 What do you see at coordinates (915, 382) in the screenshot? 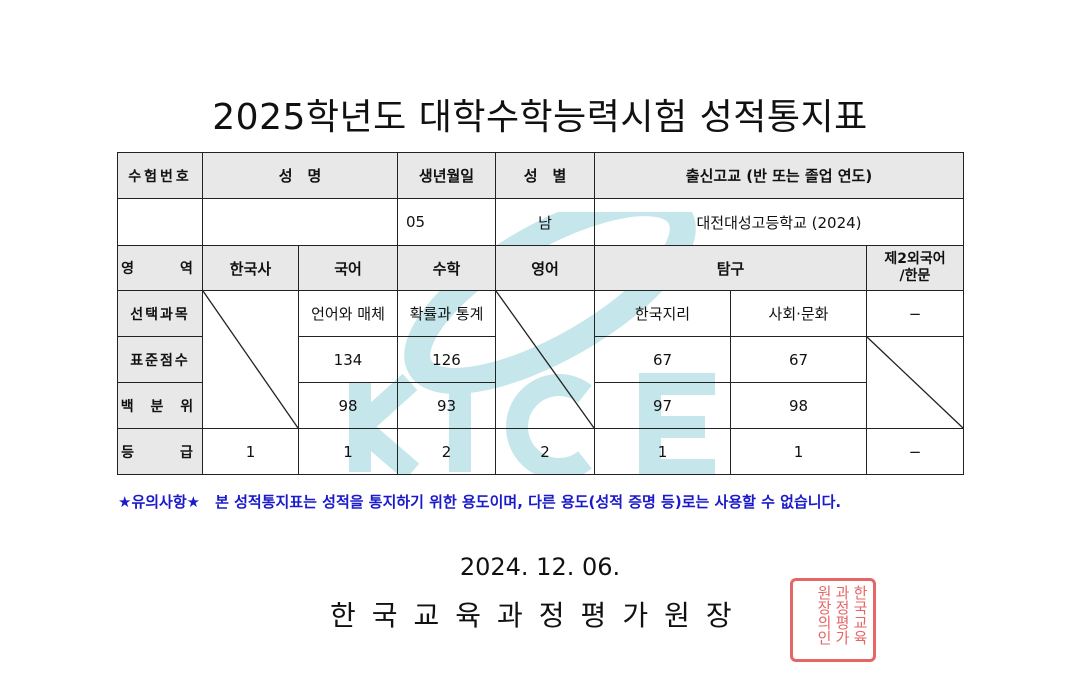
I see `foreign-empty` at bounding box center [915, 382].